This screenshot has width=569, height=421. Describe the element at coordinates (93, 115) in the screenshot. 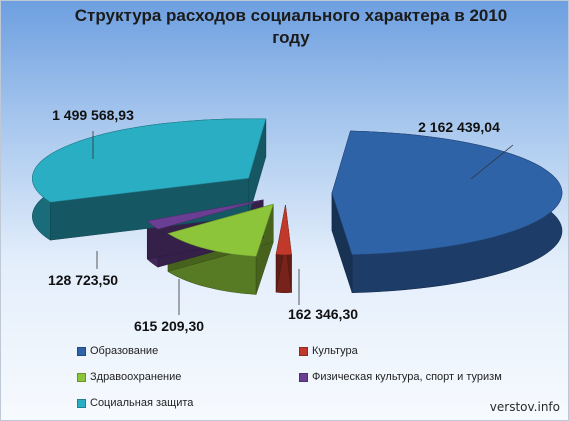

I see `data-label-socialnaya-zaschita: 1 499 568,93` at that location.